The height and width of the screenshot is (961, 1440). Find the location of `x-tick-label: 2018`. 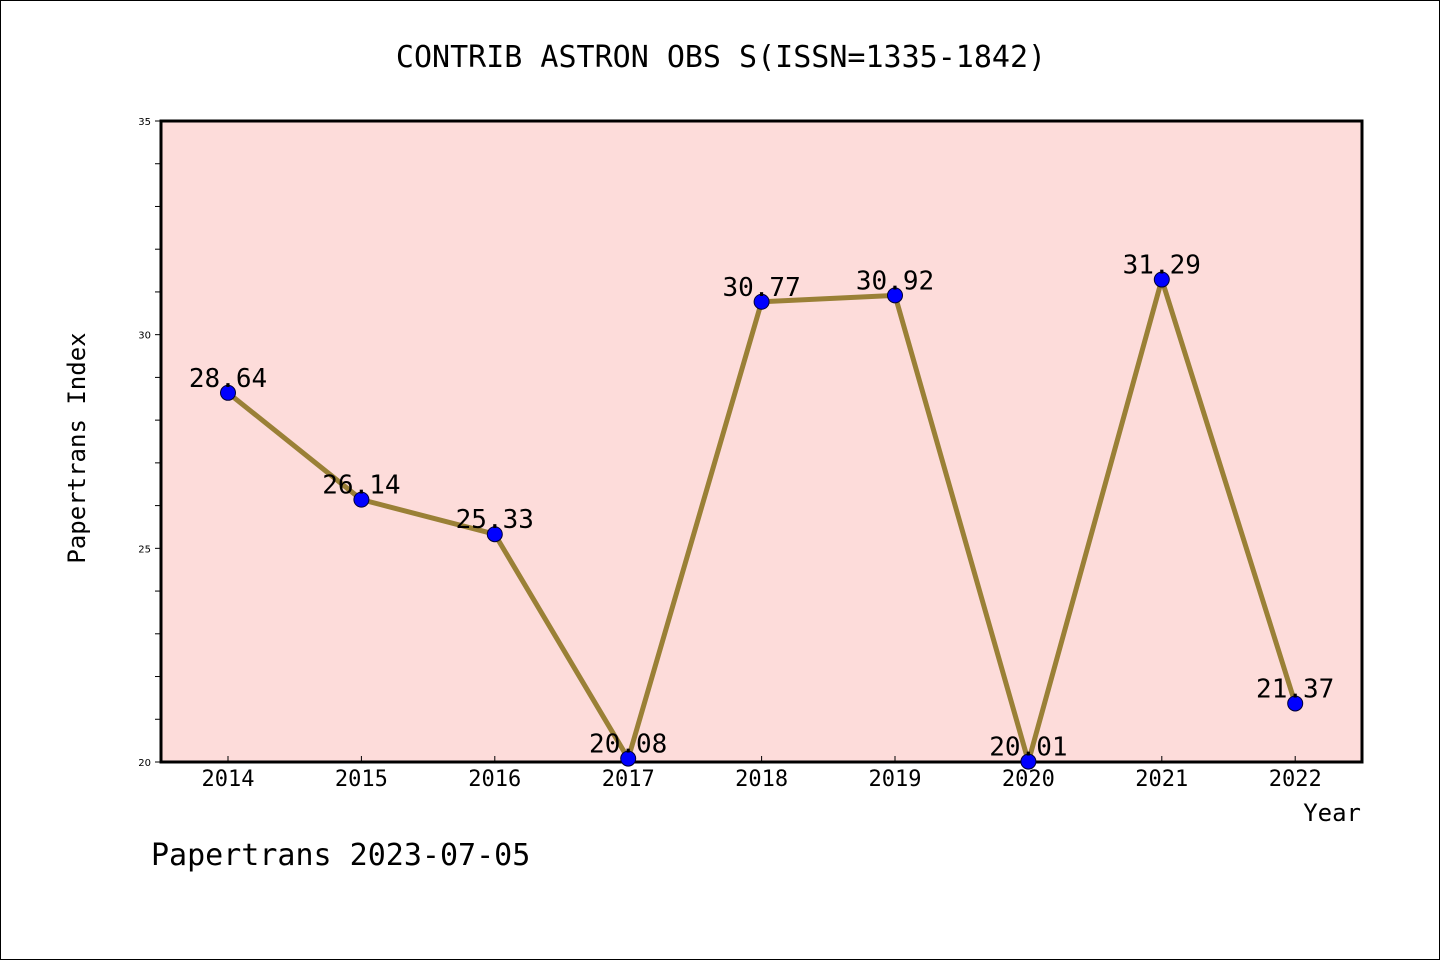

x-tick-label: 2018 is located at coordinates (761, 779).